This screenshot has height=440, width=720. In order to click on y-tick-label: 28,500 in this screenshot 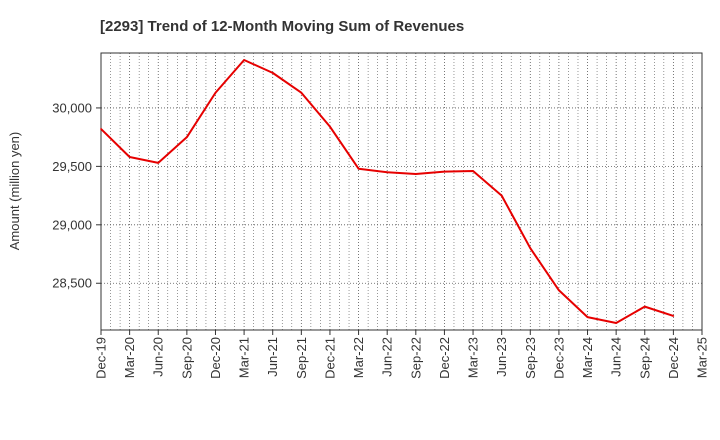, I will do `click(72, 283)`.